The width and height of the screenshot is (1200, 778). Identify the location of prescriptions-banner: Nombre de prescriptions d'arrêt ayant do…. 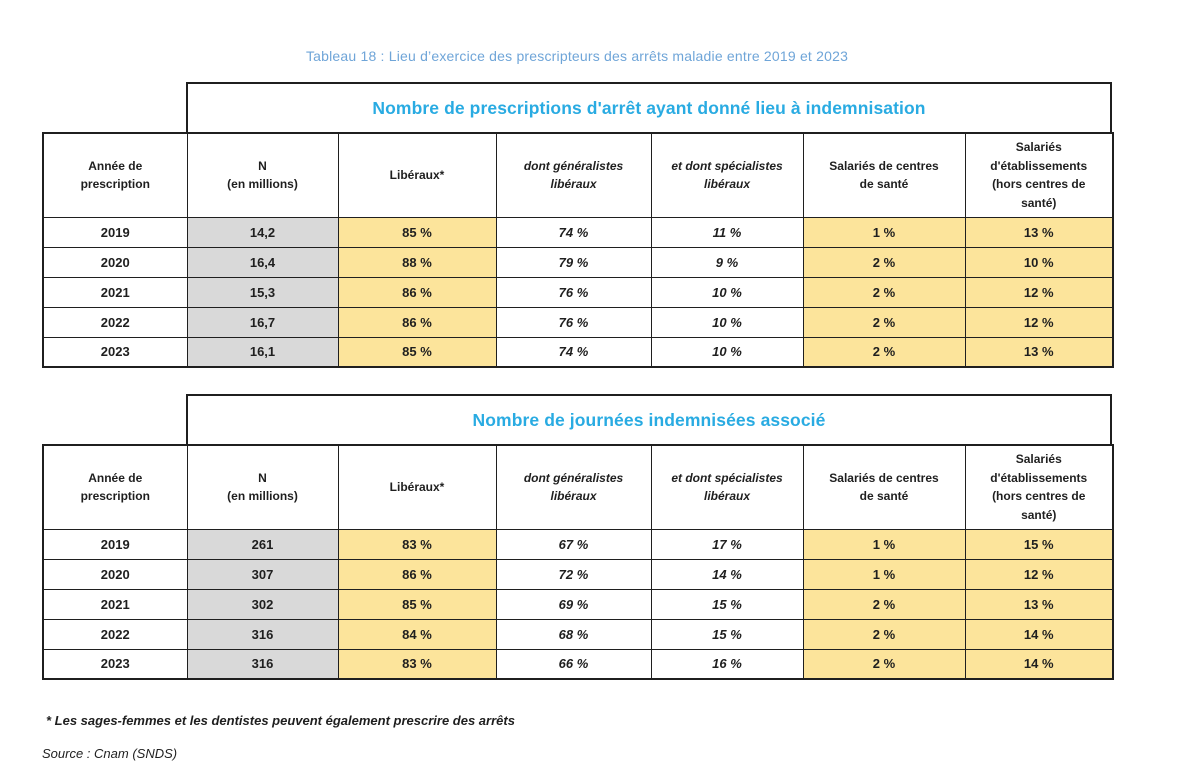
(649, 107).